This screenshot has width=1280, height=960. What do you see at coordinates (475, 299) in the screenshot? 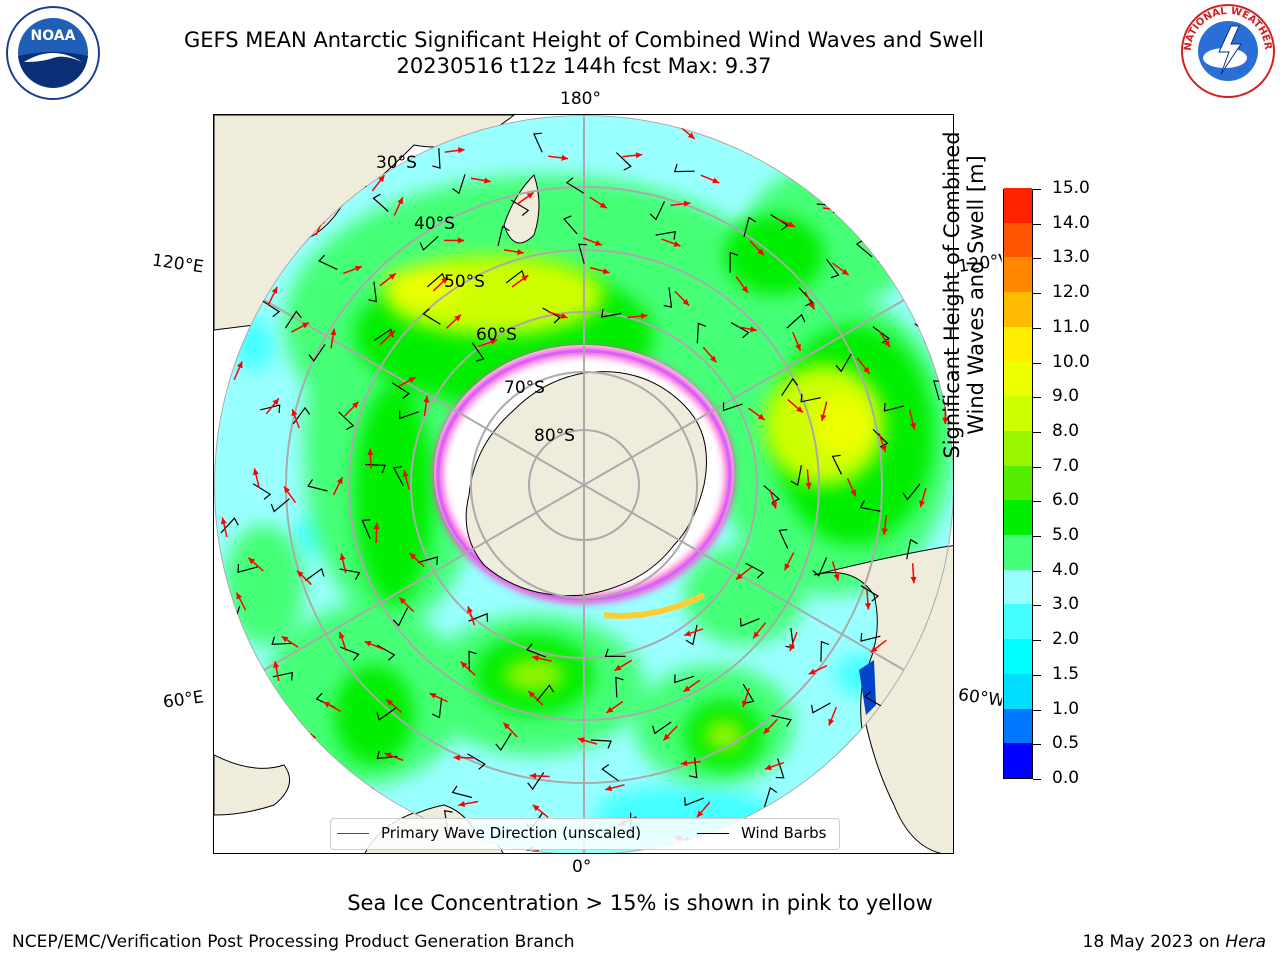
I see `lat-labels: 30°S 40°S 50°S 60°S 70°S 80°S` at bounding box center [475, 299].